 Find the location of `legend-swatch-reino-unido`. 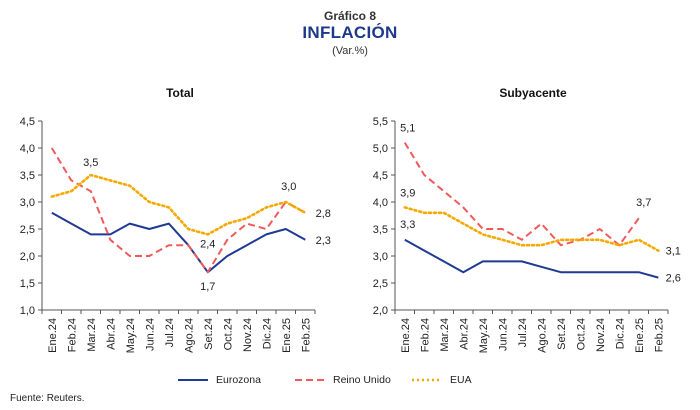

legend-swatch-reino-unido is located at coordinates (310, 380).